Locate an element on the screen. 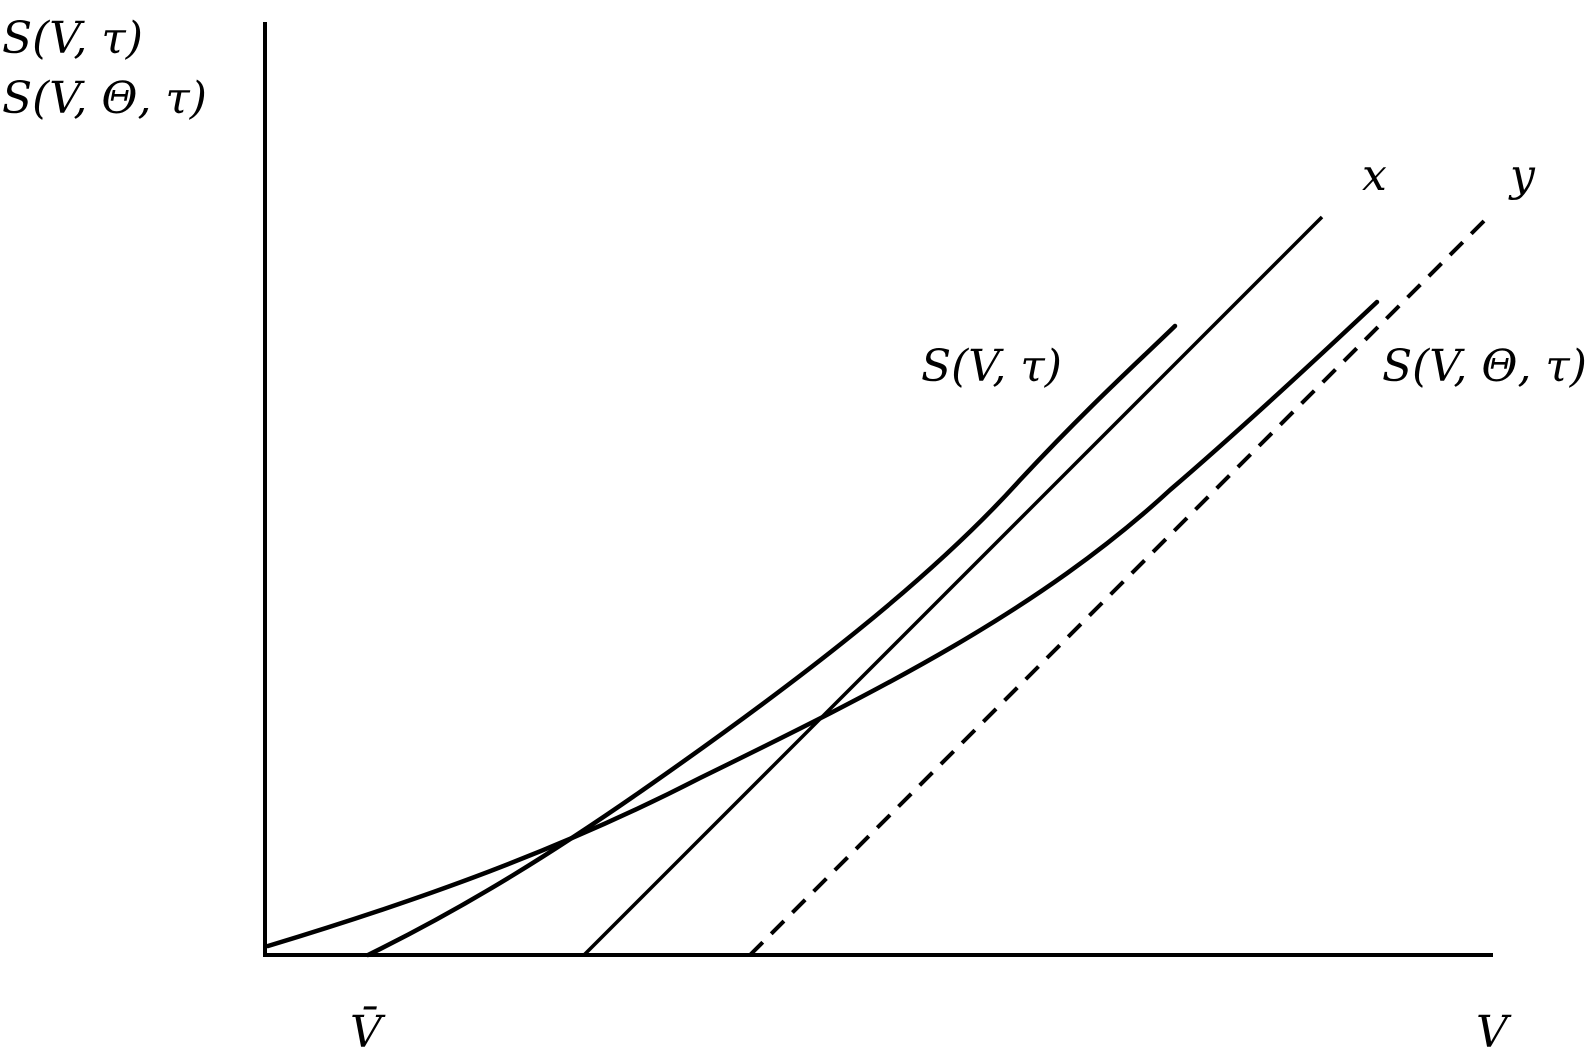 This screenshot has height=1056, width=1590. curve-s-v-tau-label: S(V, τ) is located at coordinates (991, 366).